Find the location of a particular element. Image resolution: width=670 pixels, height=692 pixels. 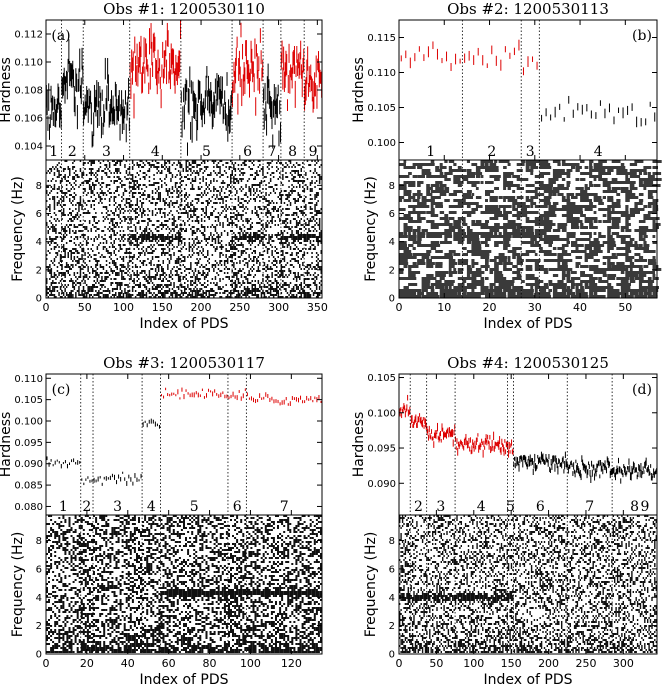

hardness-ytick-label: 0.100 is located at coordinates (381, 413).